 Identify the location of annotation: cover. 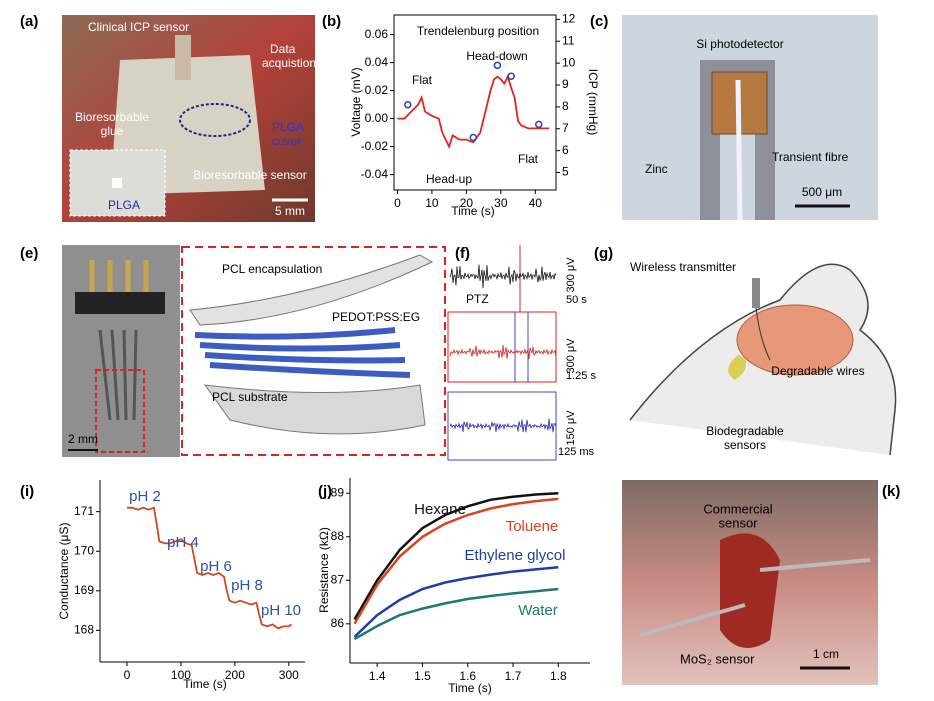
(286, 141).